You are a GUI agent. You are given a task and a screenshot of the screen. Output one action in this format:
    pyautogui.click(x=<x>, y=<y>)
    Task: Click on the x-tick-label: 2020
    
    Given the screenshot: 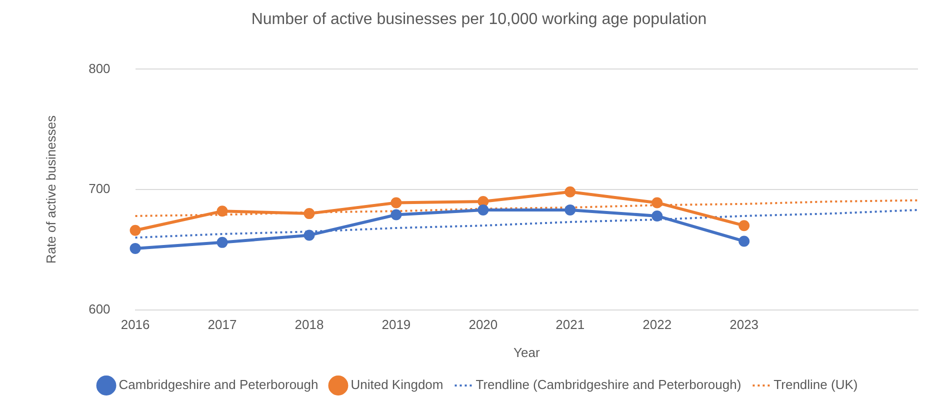 What is the action you would take?
    pyautogui.click(x=483, y=324)
    